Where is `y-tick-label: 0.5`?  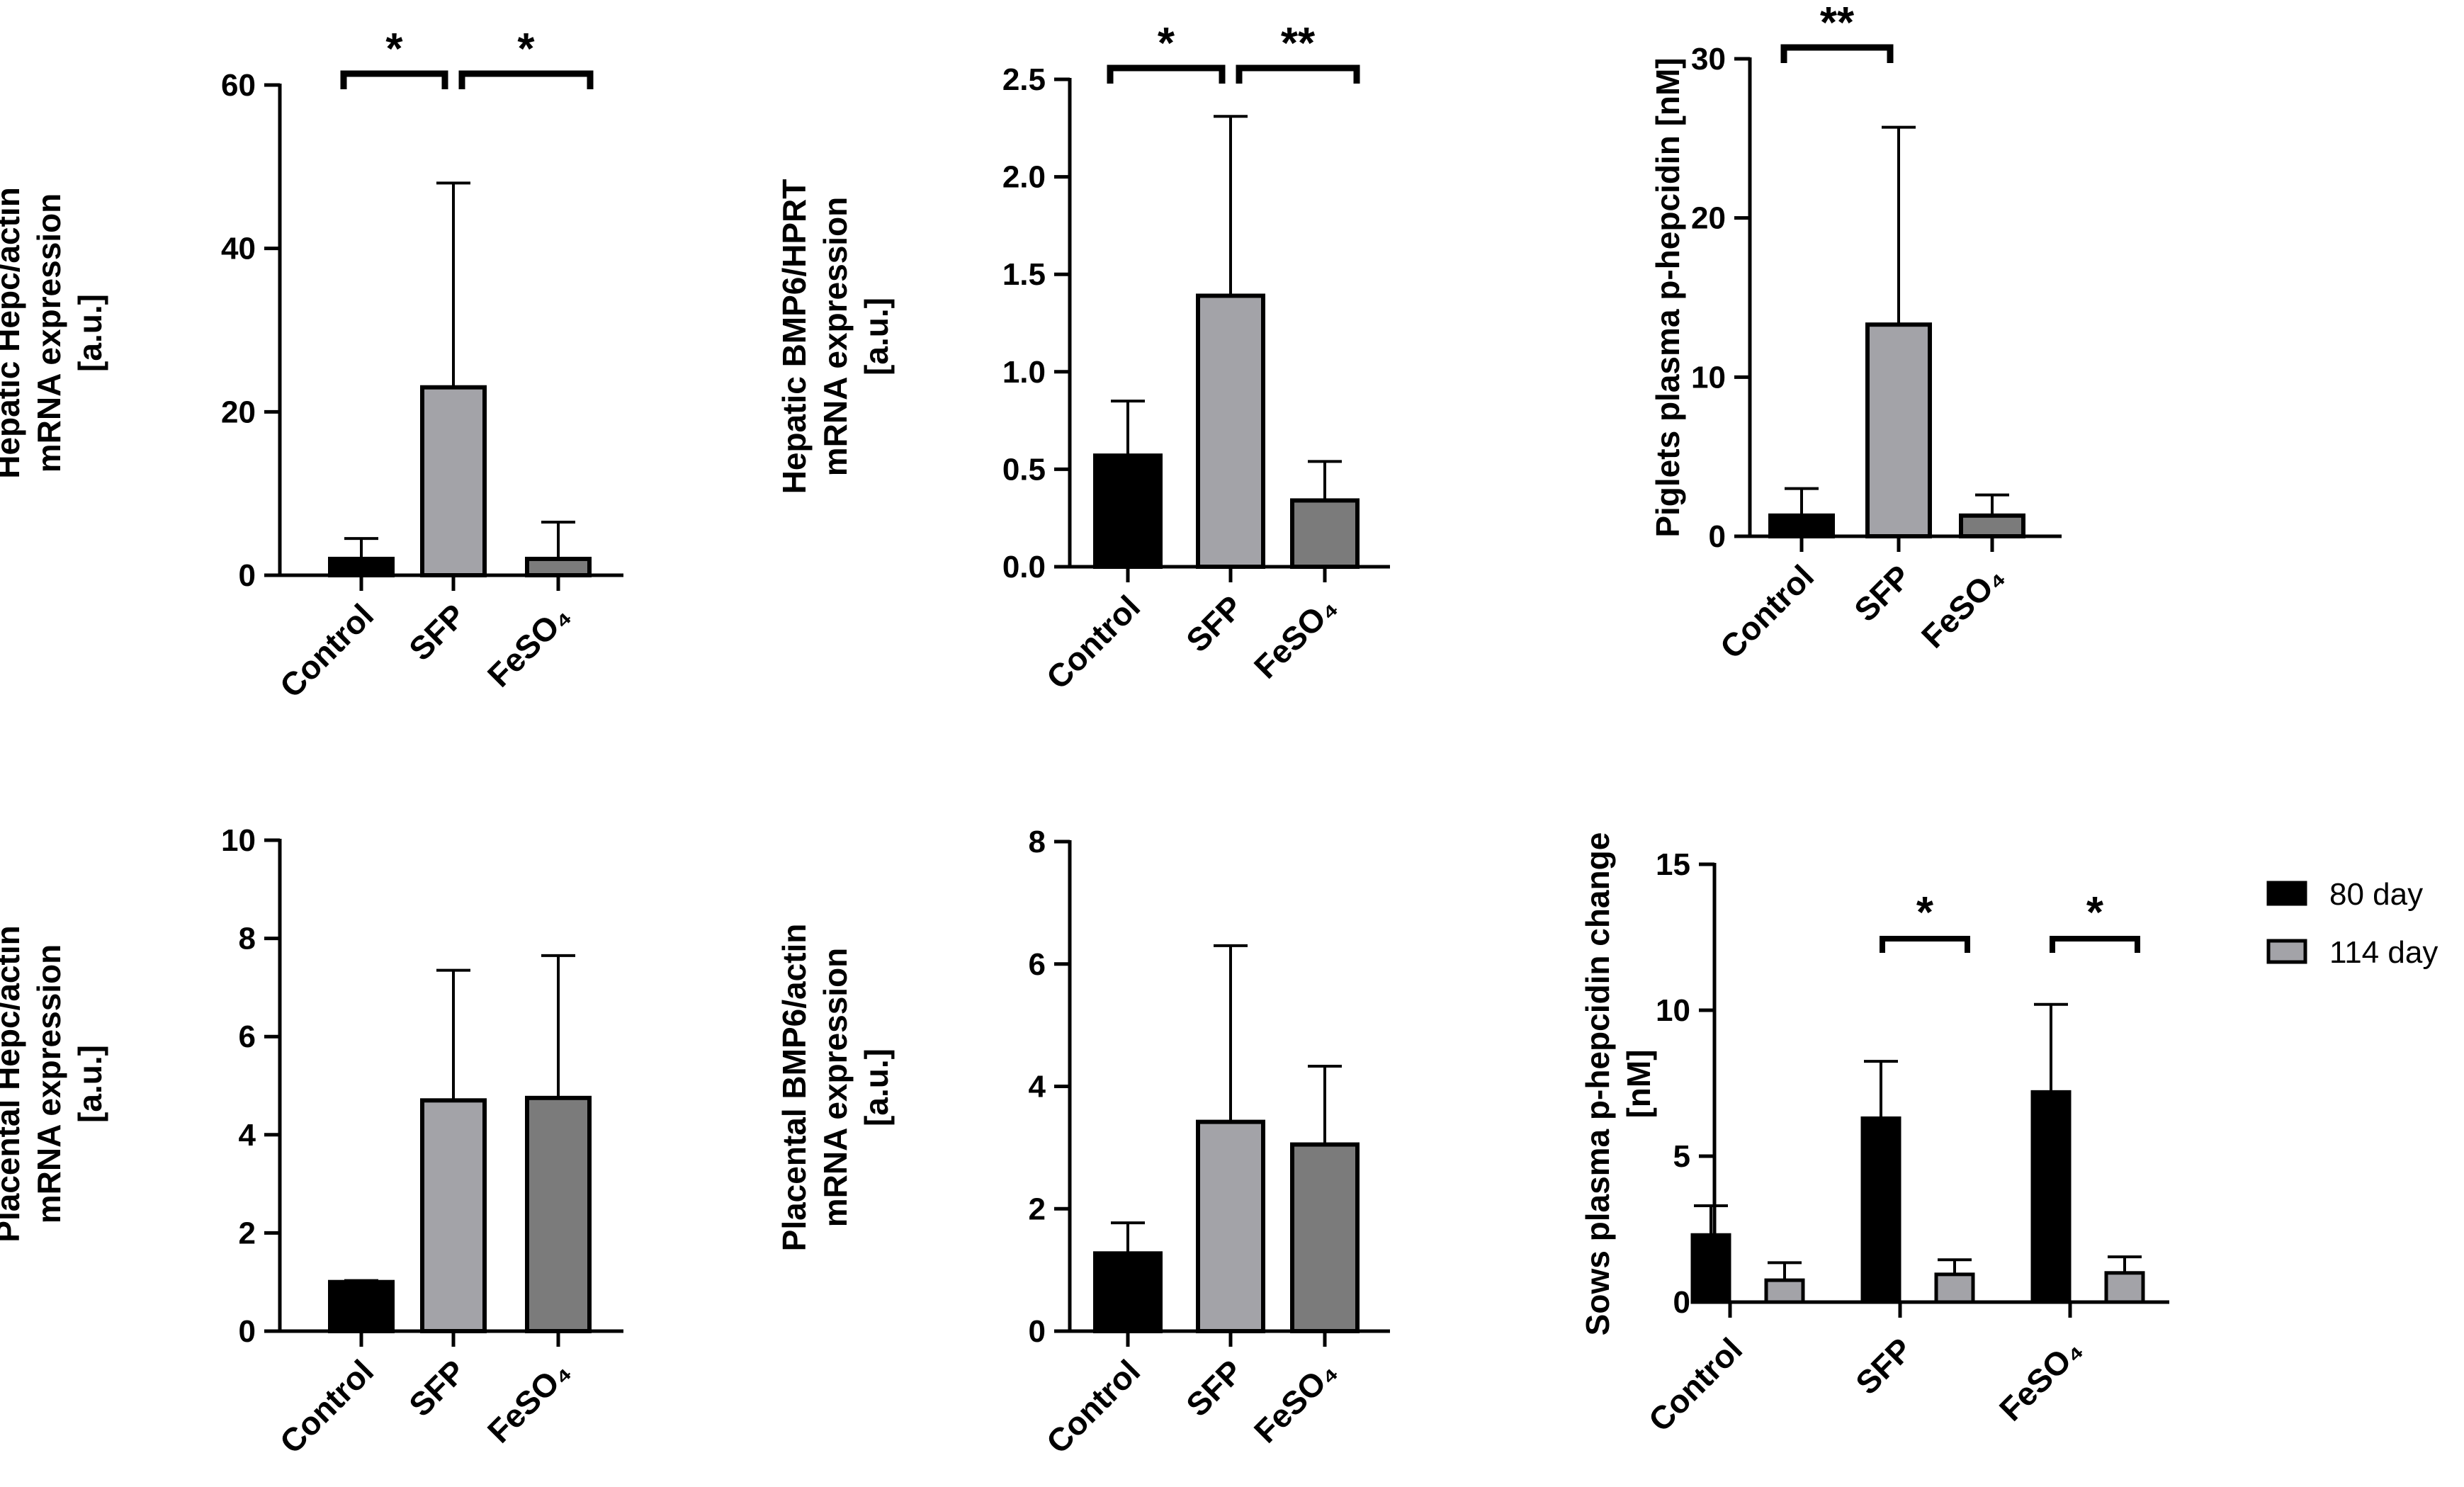 y-tick-label: 0.5 is located at coordinates (1024, 469).